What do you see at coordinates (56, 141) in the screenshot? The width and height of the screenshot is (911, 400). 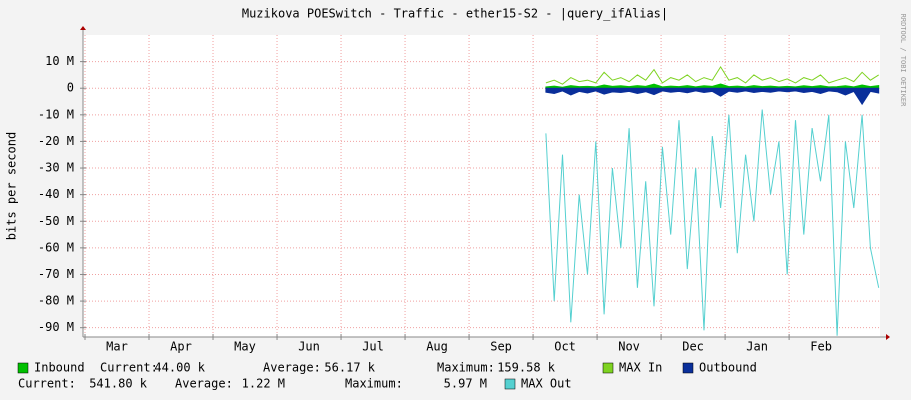 I see `y-tick-label: -20 M` at bounding box center [56, 141].